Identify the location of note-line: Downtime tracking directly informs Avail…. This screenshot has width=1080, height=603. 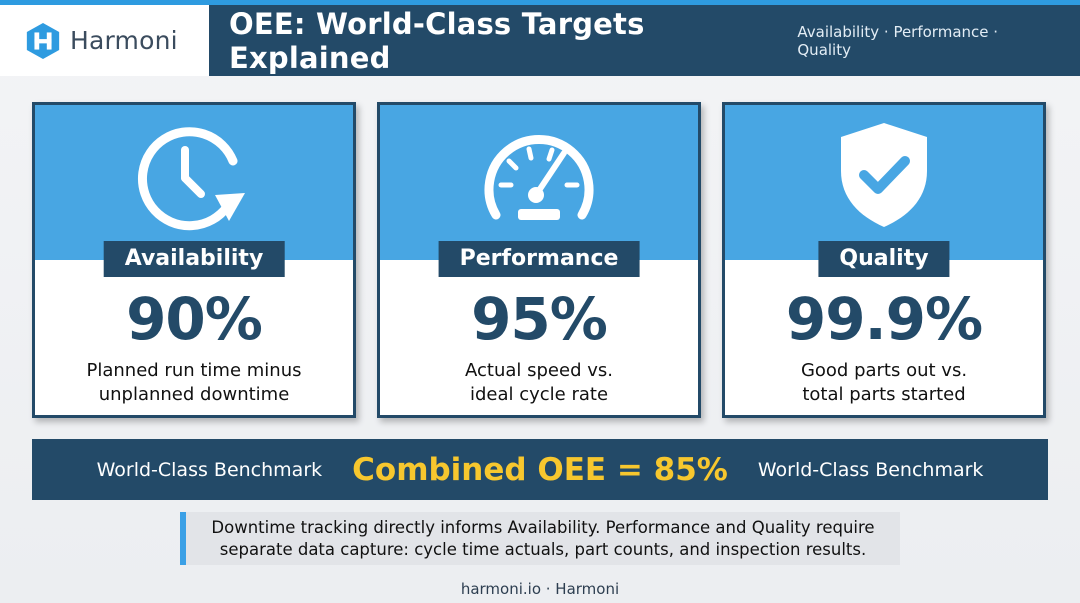
(543, 527).